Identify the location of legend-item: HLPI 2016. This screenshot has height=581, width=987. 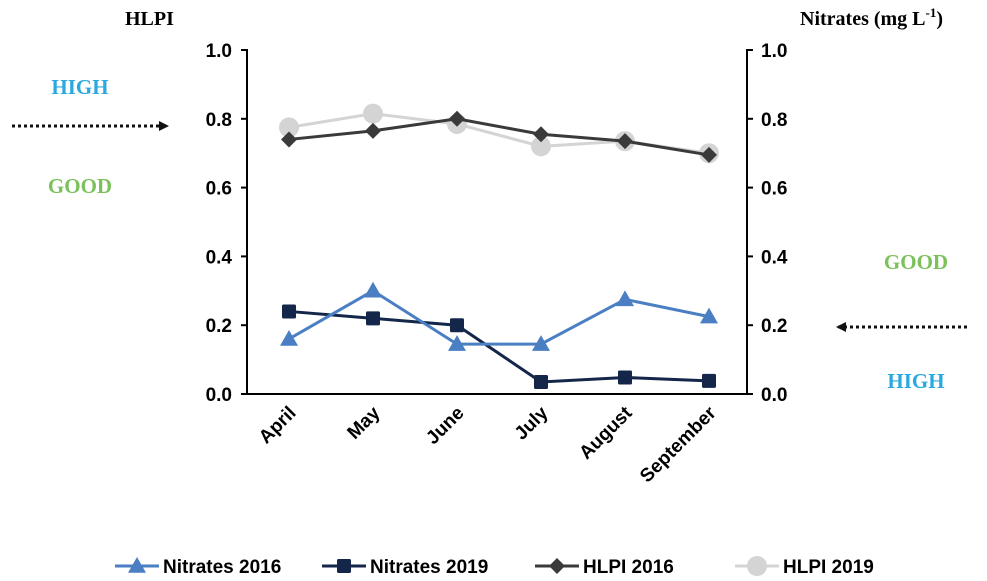
(604, 567).